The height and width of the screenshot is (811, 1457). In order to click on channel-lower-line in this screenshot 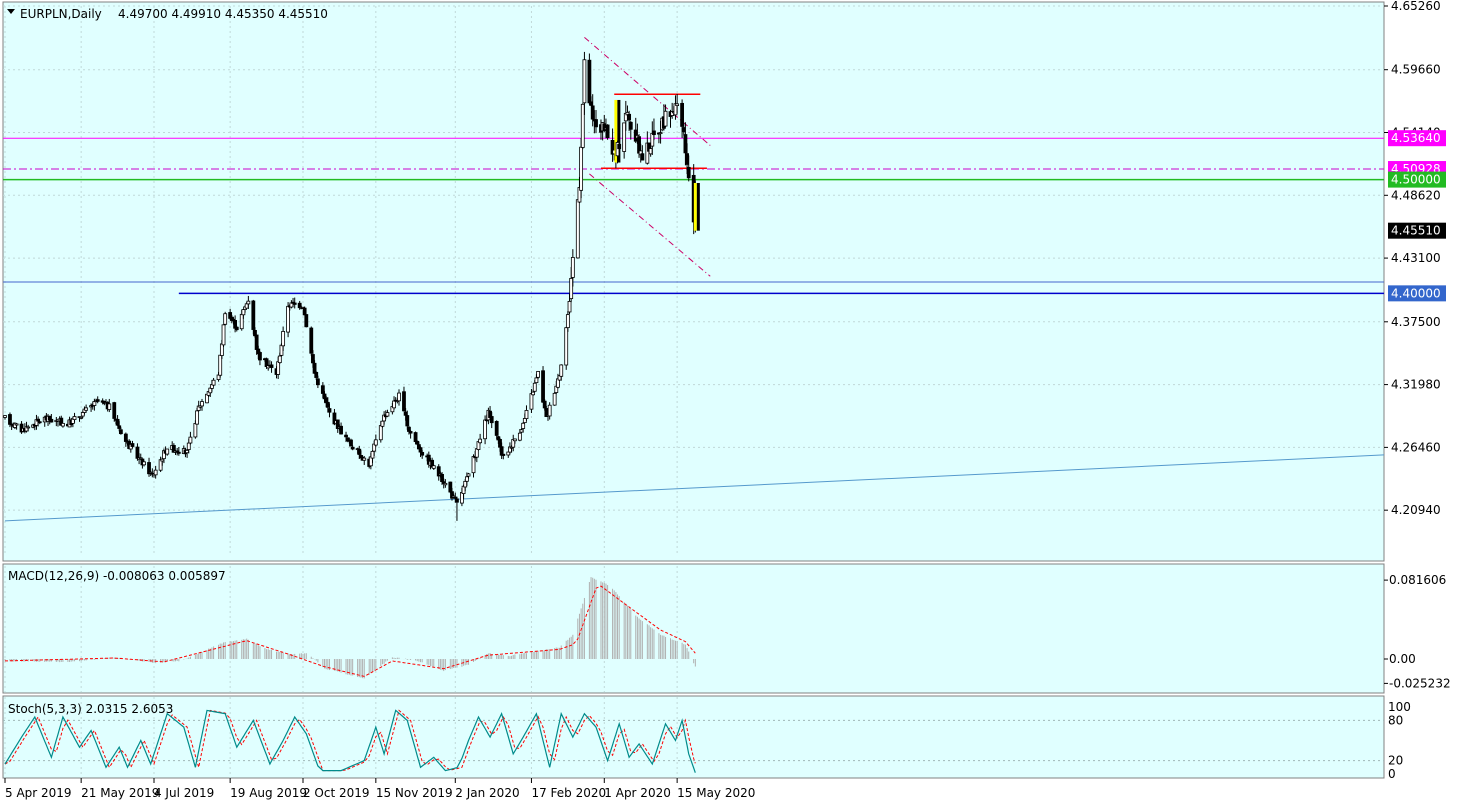, I will do `click(650, 225)`.